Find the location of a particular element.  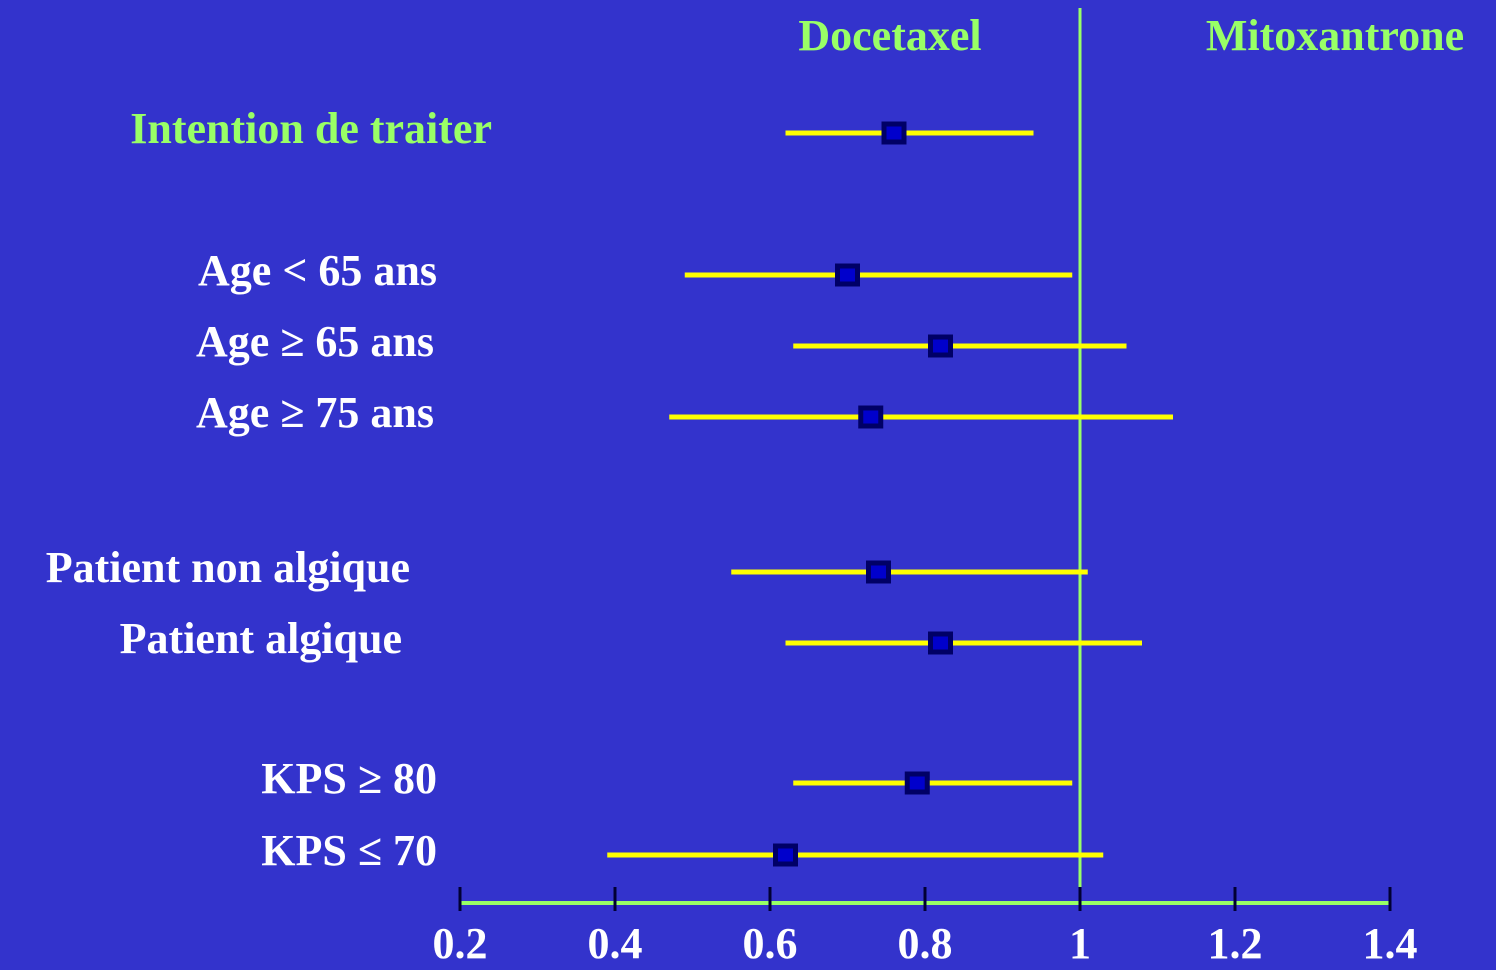

row-label: KPS ≥ 80 is located at coordinates (349, 778).